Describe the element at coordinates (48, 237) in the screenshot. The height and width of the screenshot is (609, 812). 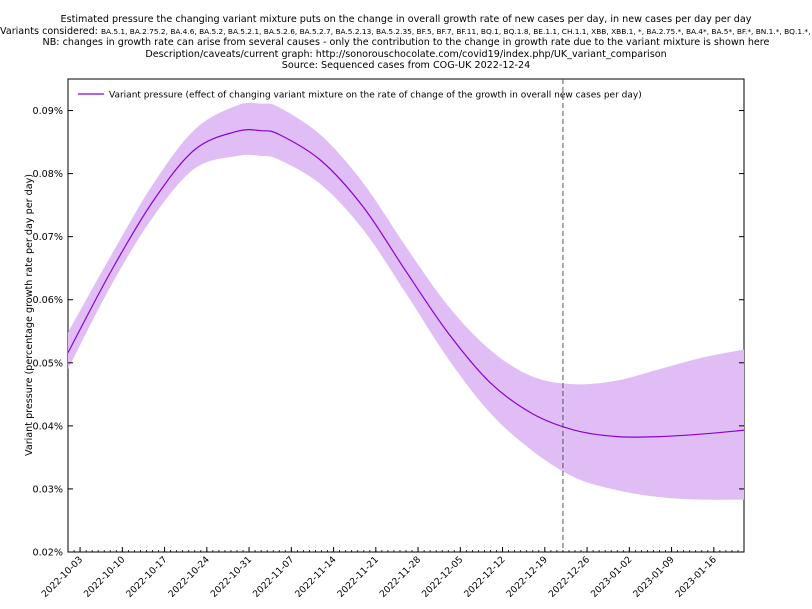
I see `y-tick-label: 0.07%` at that location.